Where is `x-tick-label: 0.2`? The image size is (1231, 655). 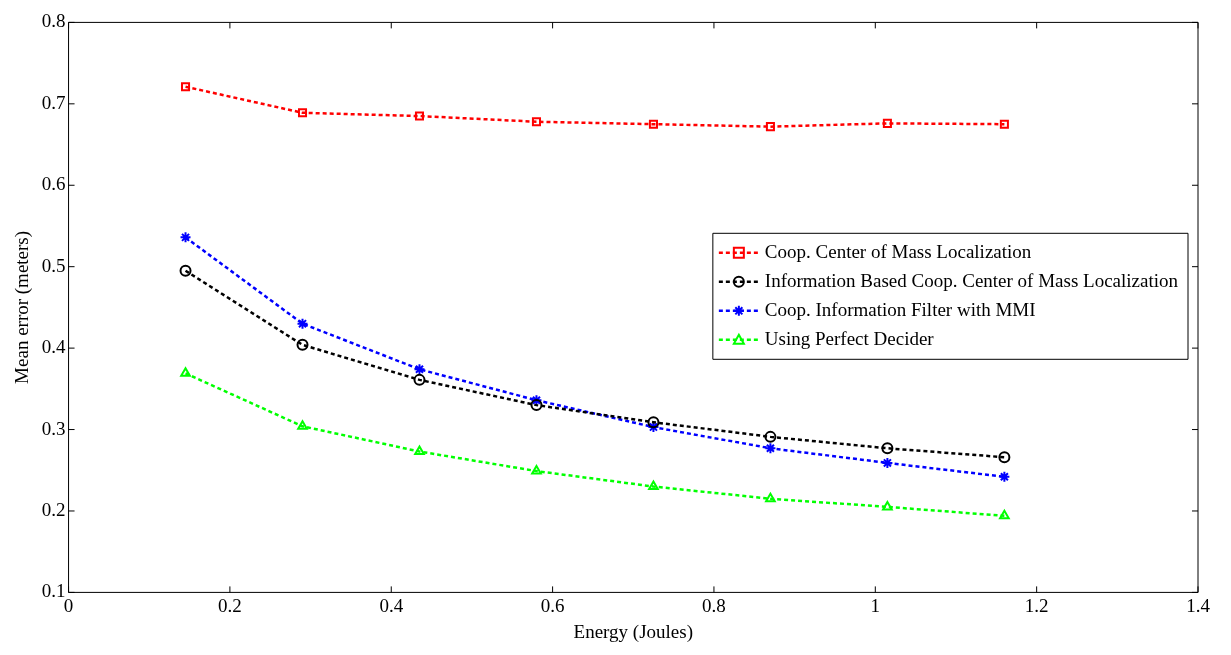
x-tick-label: 0.2 is located at coordinates (230, 605).